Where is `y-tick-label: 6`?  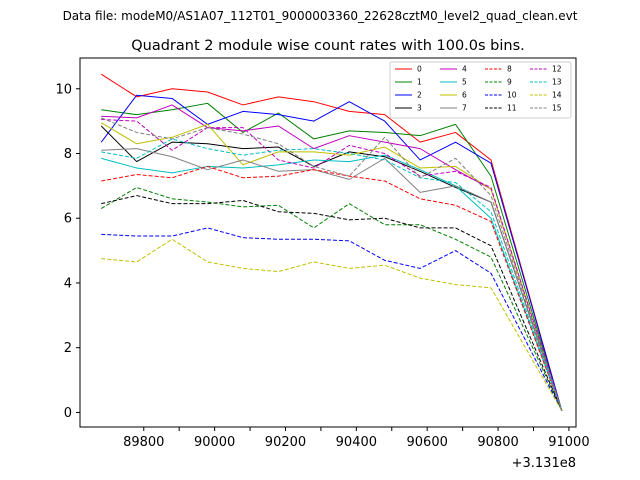
y-tick-label: 6 is located at coordinates (68, 219).